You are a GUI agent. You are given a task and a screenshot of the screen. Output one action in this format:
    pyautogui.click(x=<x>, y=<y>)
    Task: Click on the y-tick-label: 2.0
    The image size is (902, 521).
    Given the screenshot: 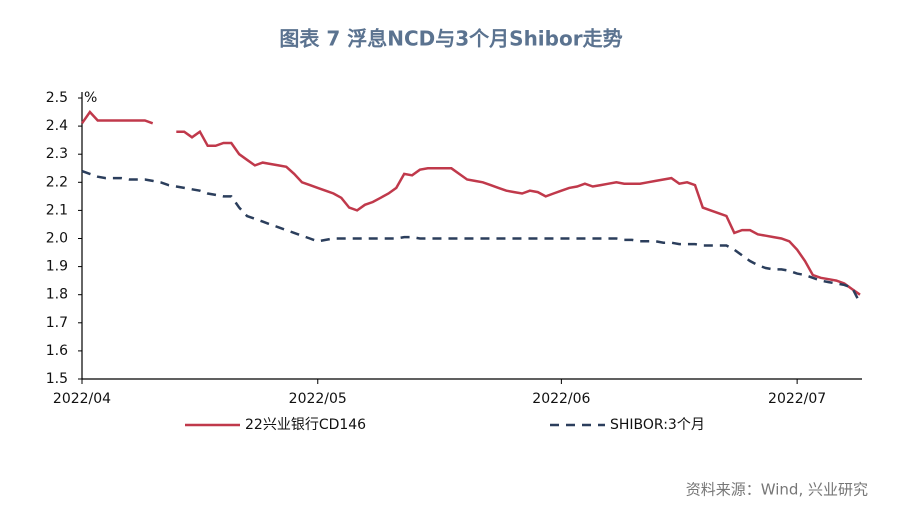 What is the action you would take?
    pyautogui.click(x=57, y=239)
    